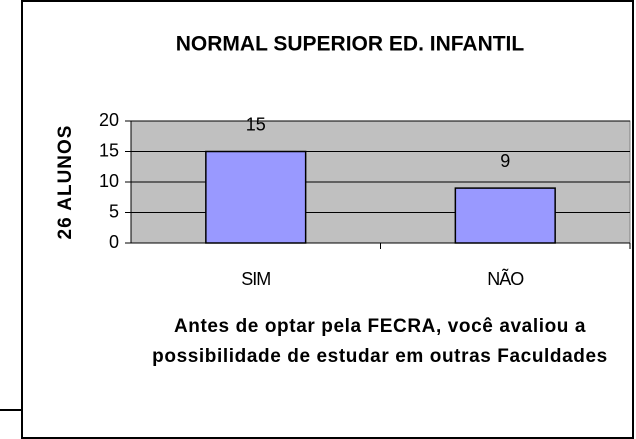  Describe the element at coordinates (109, 181) in the screenshot. I see `y-tick-label: 10` at that location.